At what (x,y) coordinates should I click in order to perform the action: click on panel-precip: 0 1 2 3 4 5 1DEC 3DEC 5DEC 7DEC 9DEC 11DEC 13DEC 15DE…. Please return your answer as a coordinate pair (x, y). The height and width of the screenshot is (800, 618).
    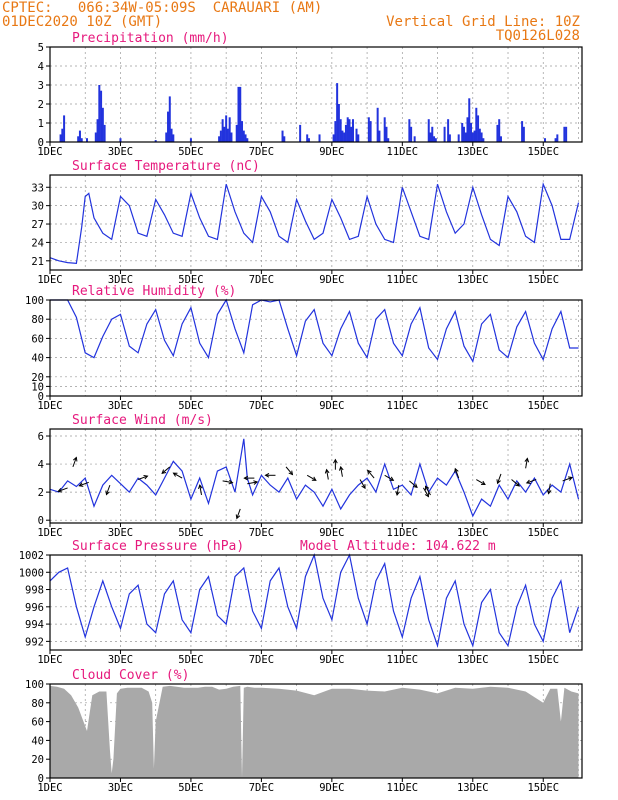
    Looking at the image, I should click on (310, 94).